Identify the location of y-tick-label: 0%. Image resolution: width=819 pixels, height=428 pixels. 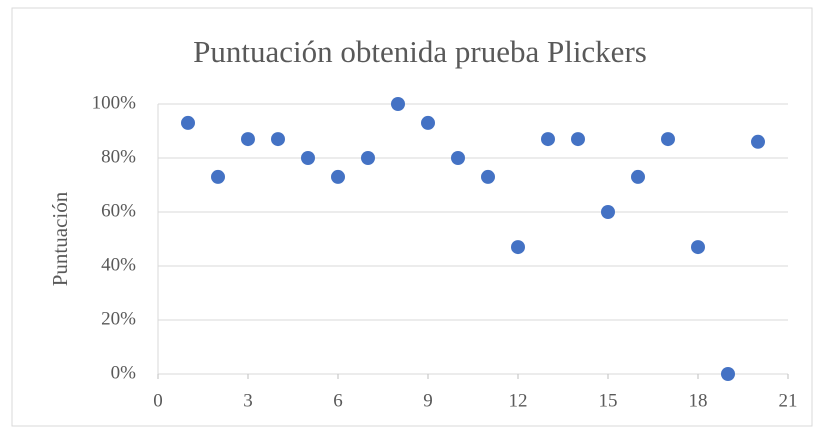
(124, 372).